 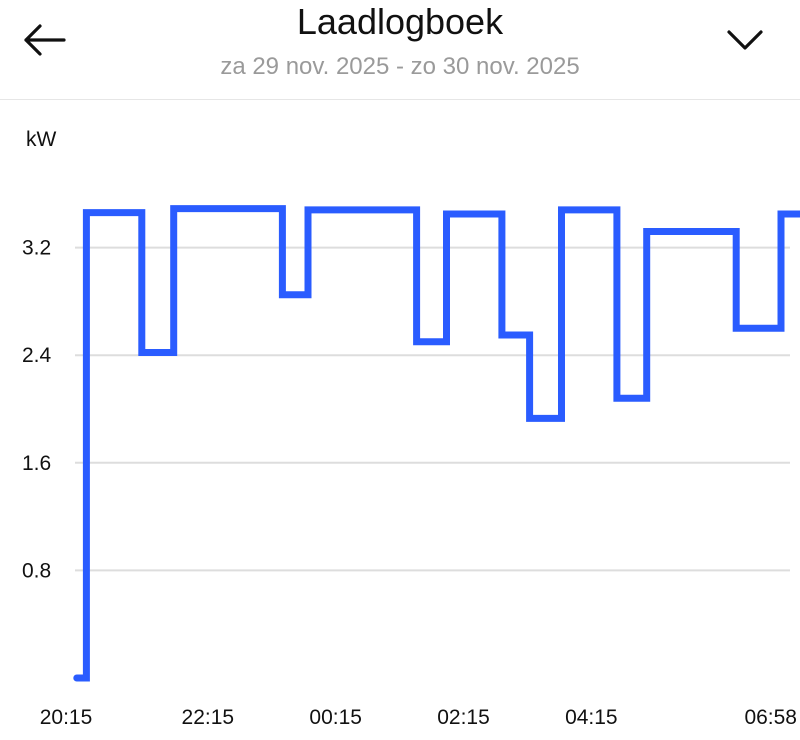 What do you see at coordinates (400, 66) in the screenshot?
I see `date-range: za 29 nov. 2025 - zo 30 nov. 2025` at bounding box center [400, 66].